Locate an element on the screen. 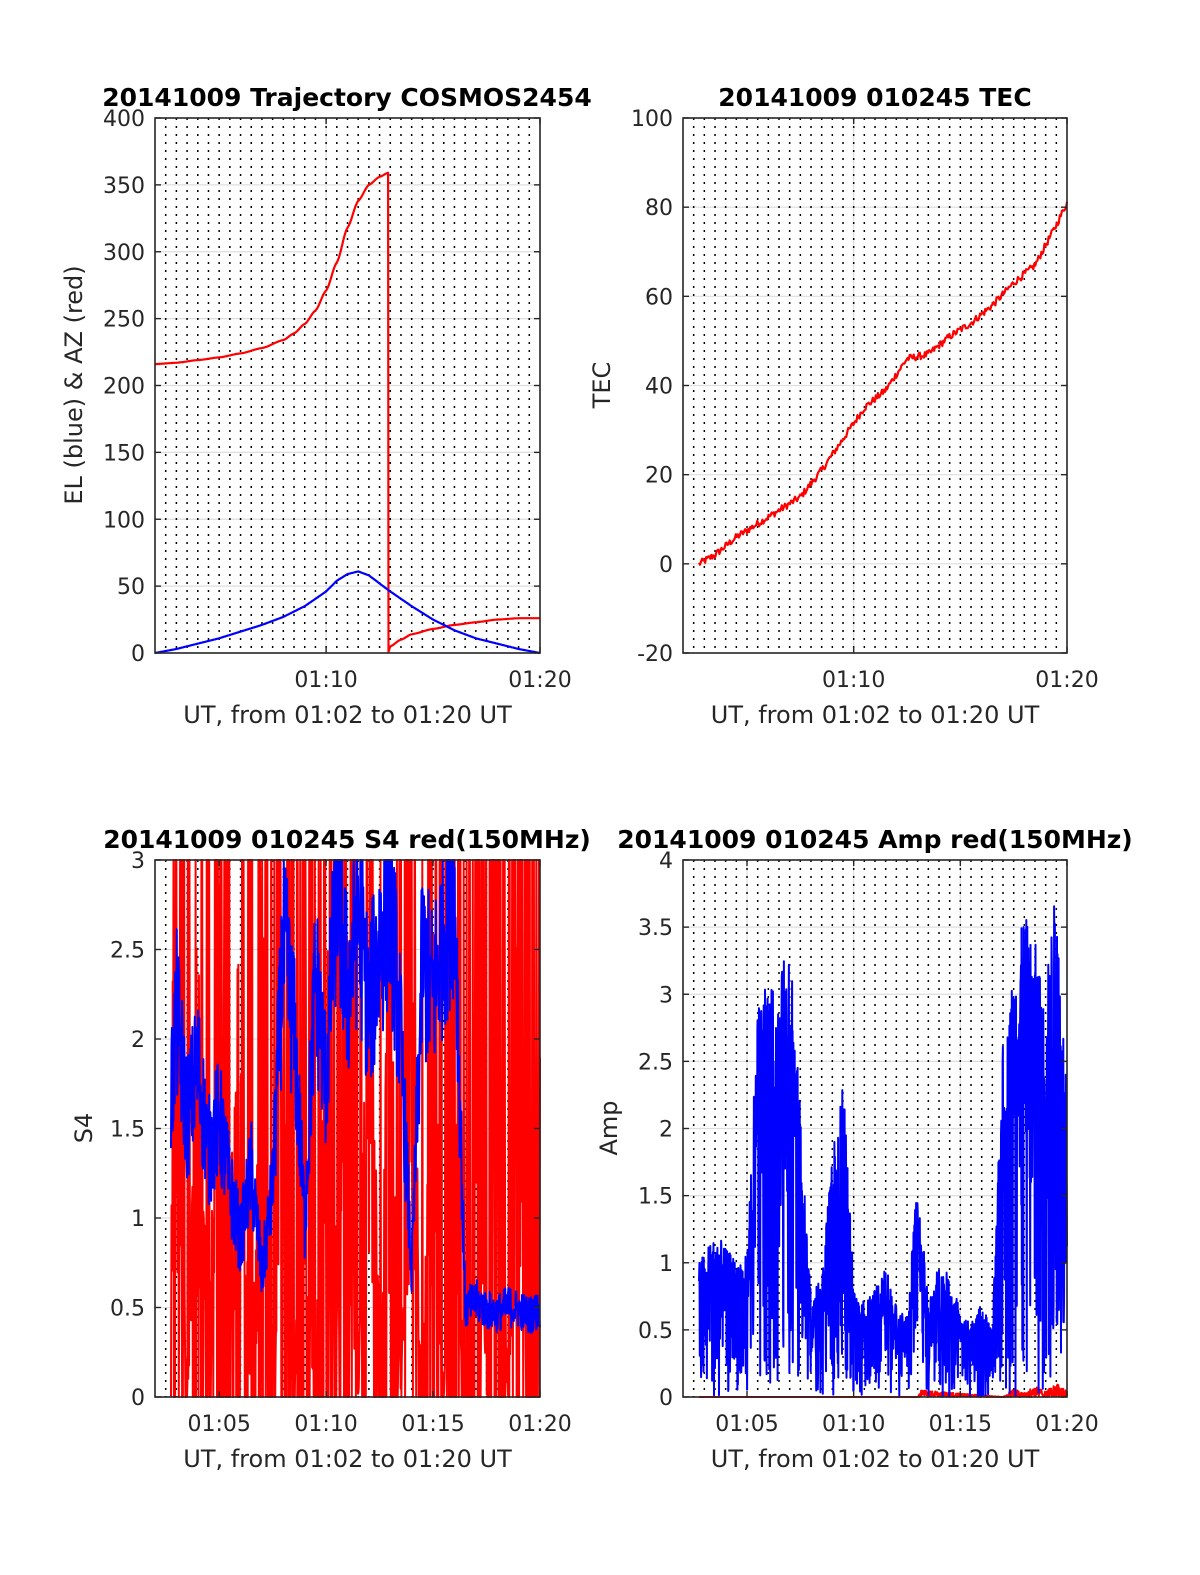  amp-y-axis-label: Amp is located at coordinates (609, 1127).